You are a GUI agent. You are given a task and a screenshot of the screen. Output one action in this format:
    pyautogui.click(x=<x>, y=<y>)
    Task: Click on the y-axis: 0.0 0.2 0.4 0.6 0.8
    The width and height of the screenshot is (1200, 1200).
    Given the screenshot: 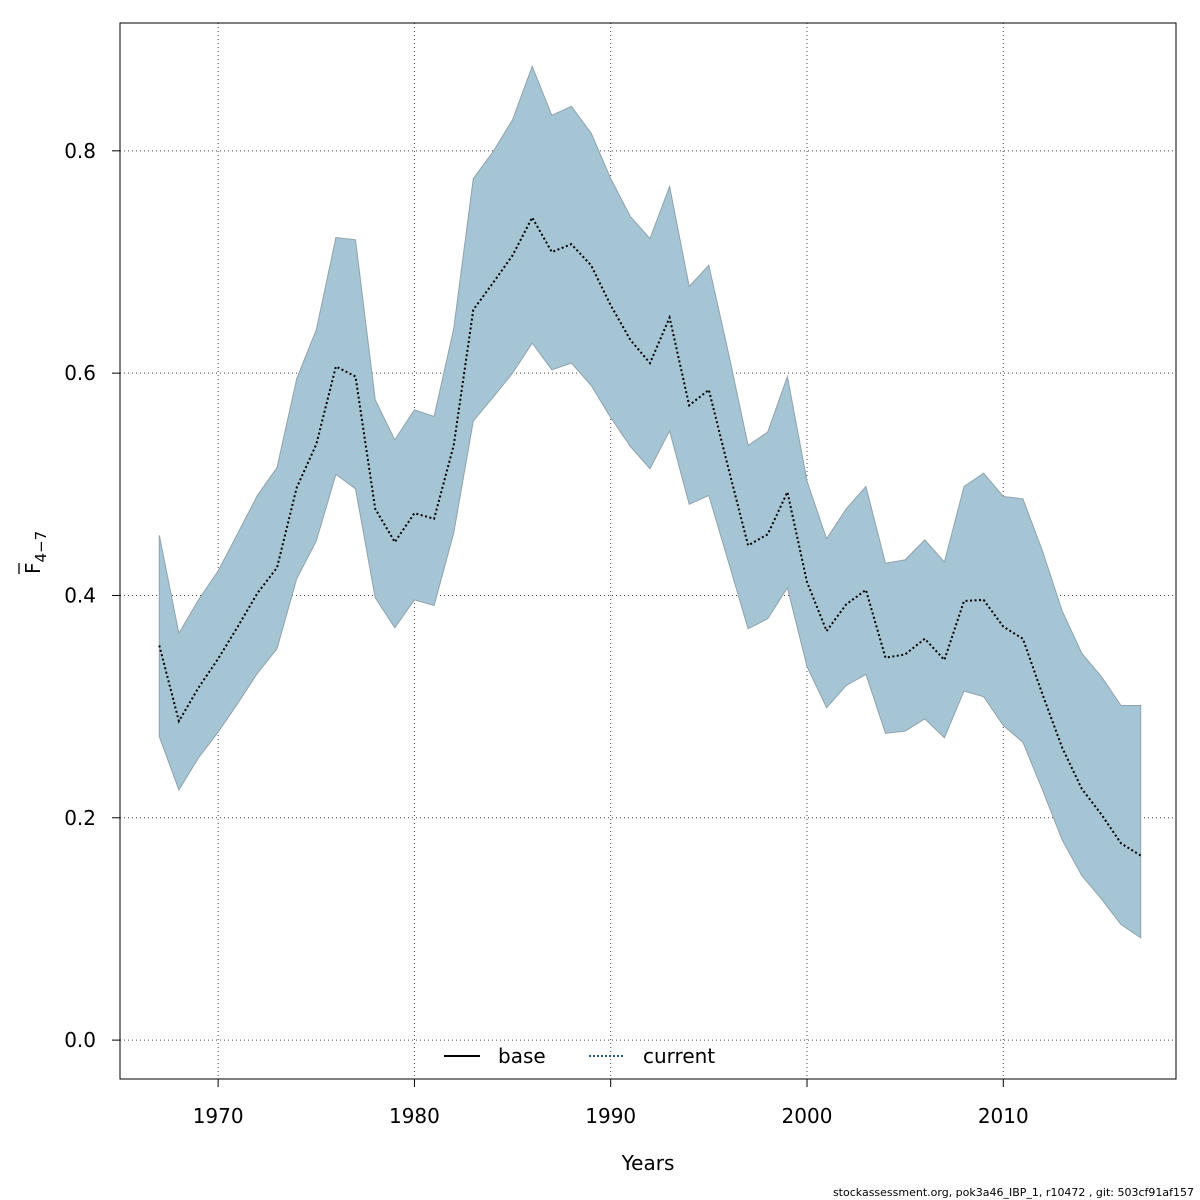 What is the action you would take?
    pyautogui.click(x=92, y=595)
    